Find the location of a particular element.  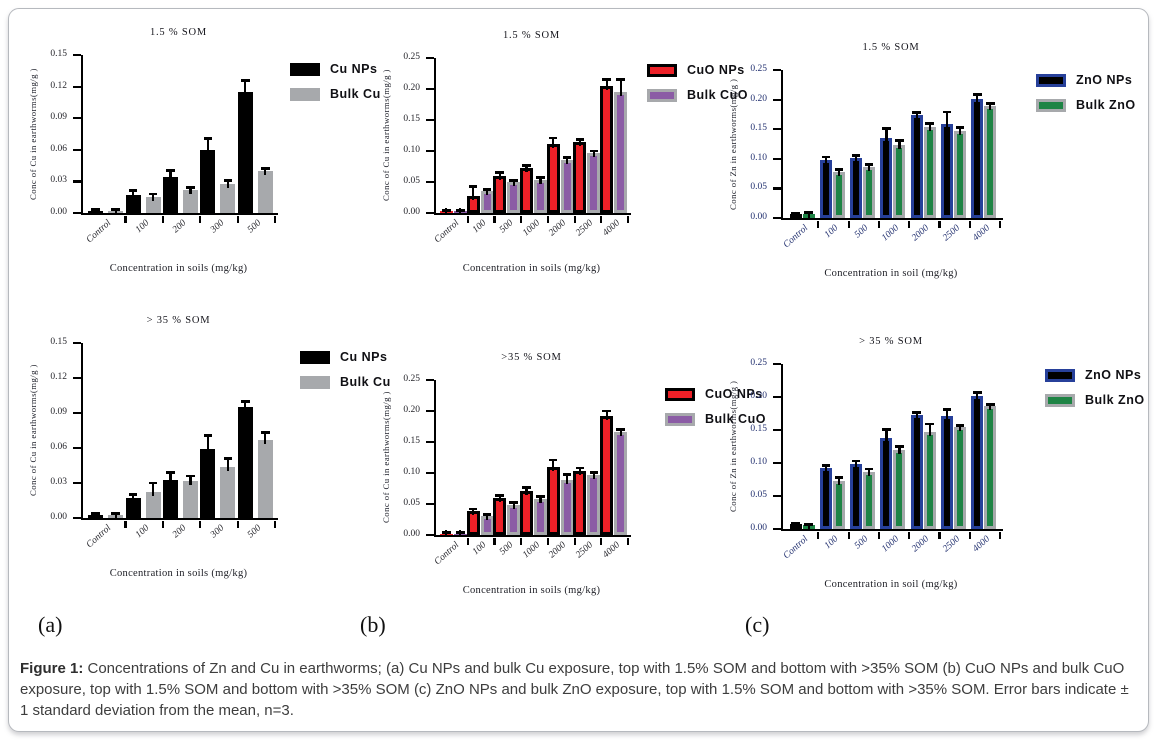

x-tick-label: 100 is located at coordinates (142, 227).